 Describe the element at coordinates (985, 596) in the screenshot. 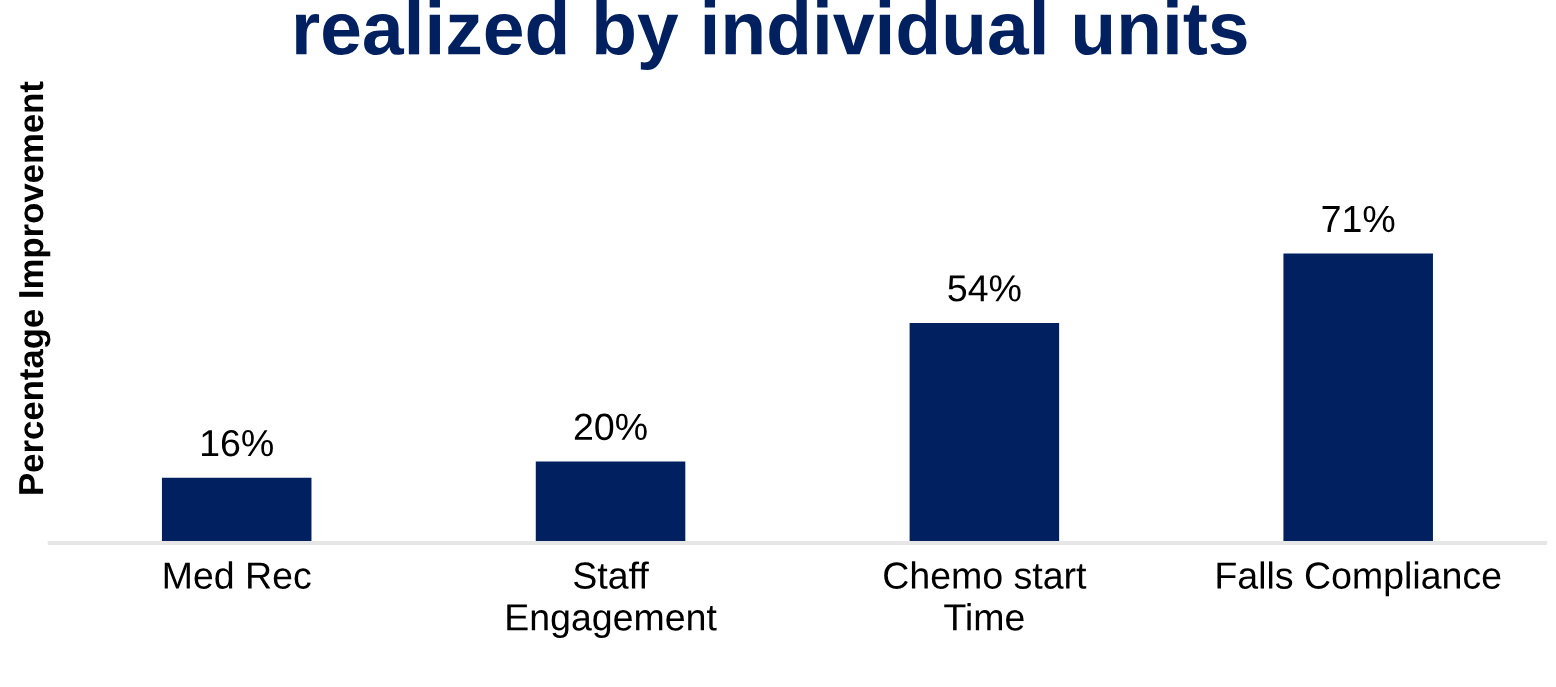

I see `x-tick-label: Chemo start Time` at that location.